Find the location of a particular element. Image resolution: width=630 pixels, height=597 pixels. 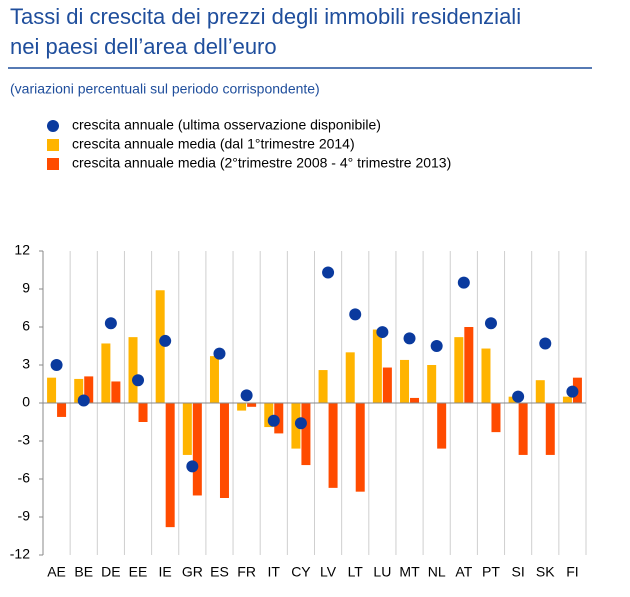

x-tick-label: FR is located at coordinates (246, 572).